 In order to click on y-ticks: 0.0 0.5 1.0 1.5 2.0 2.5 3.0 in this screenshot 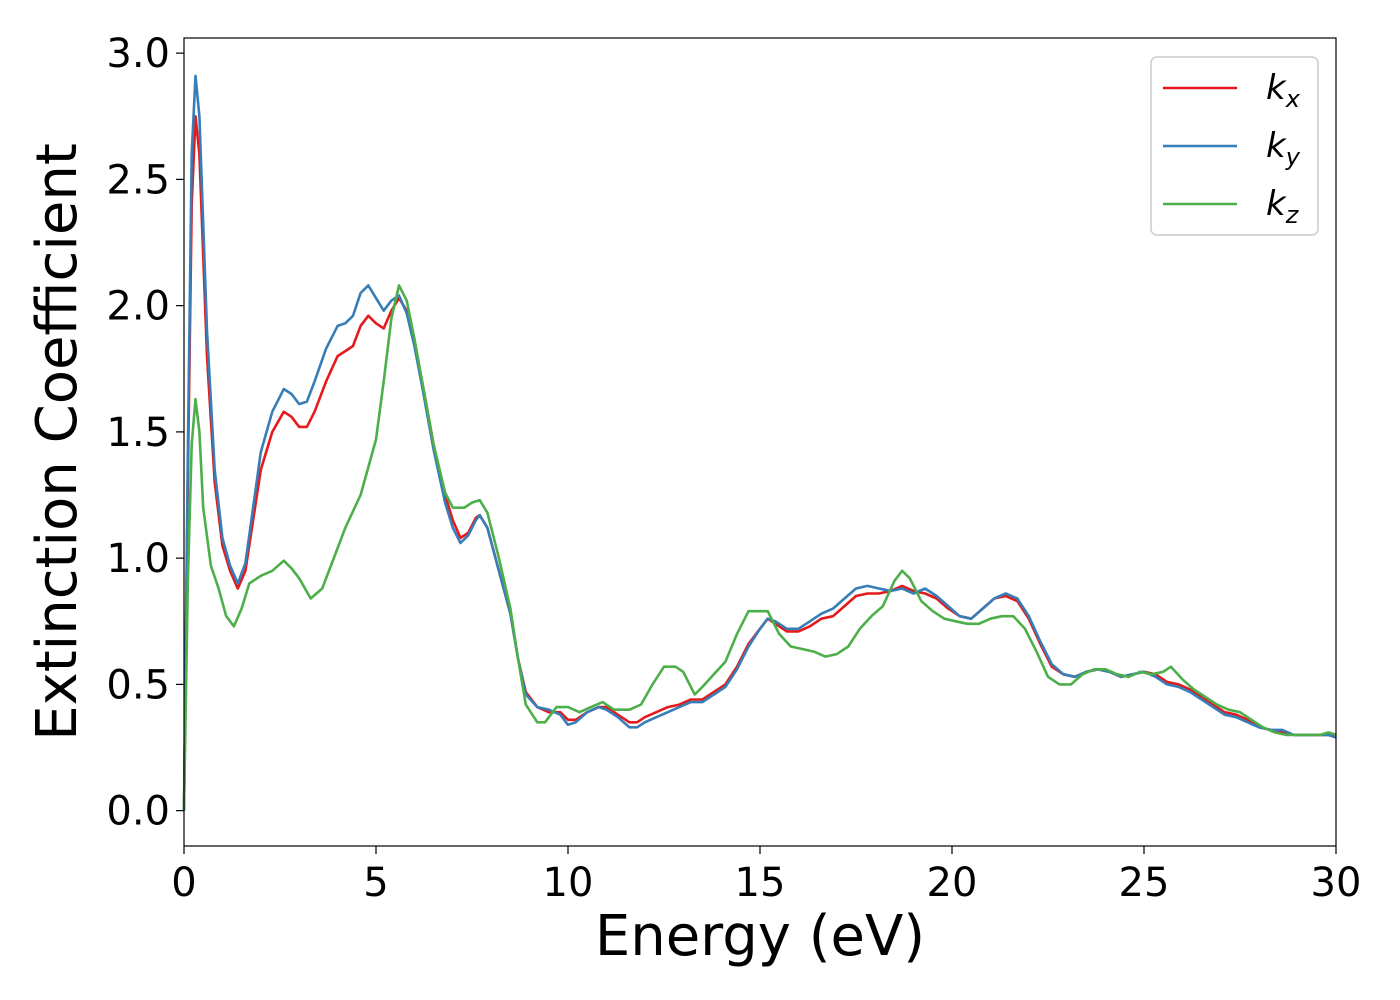, I will do `click(145, 433)`.